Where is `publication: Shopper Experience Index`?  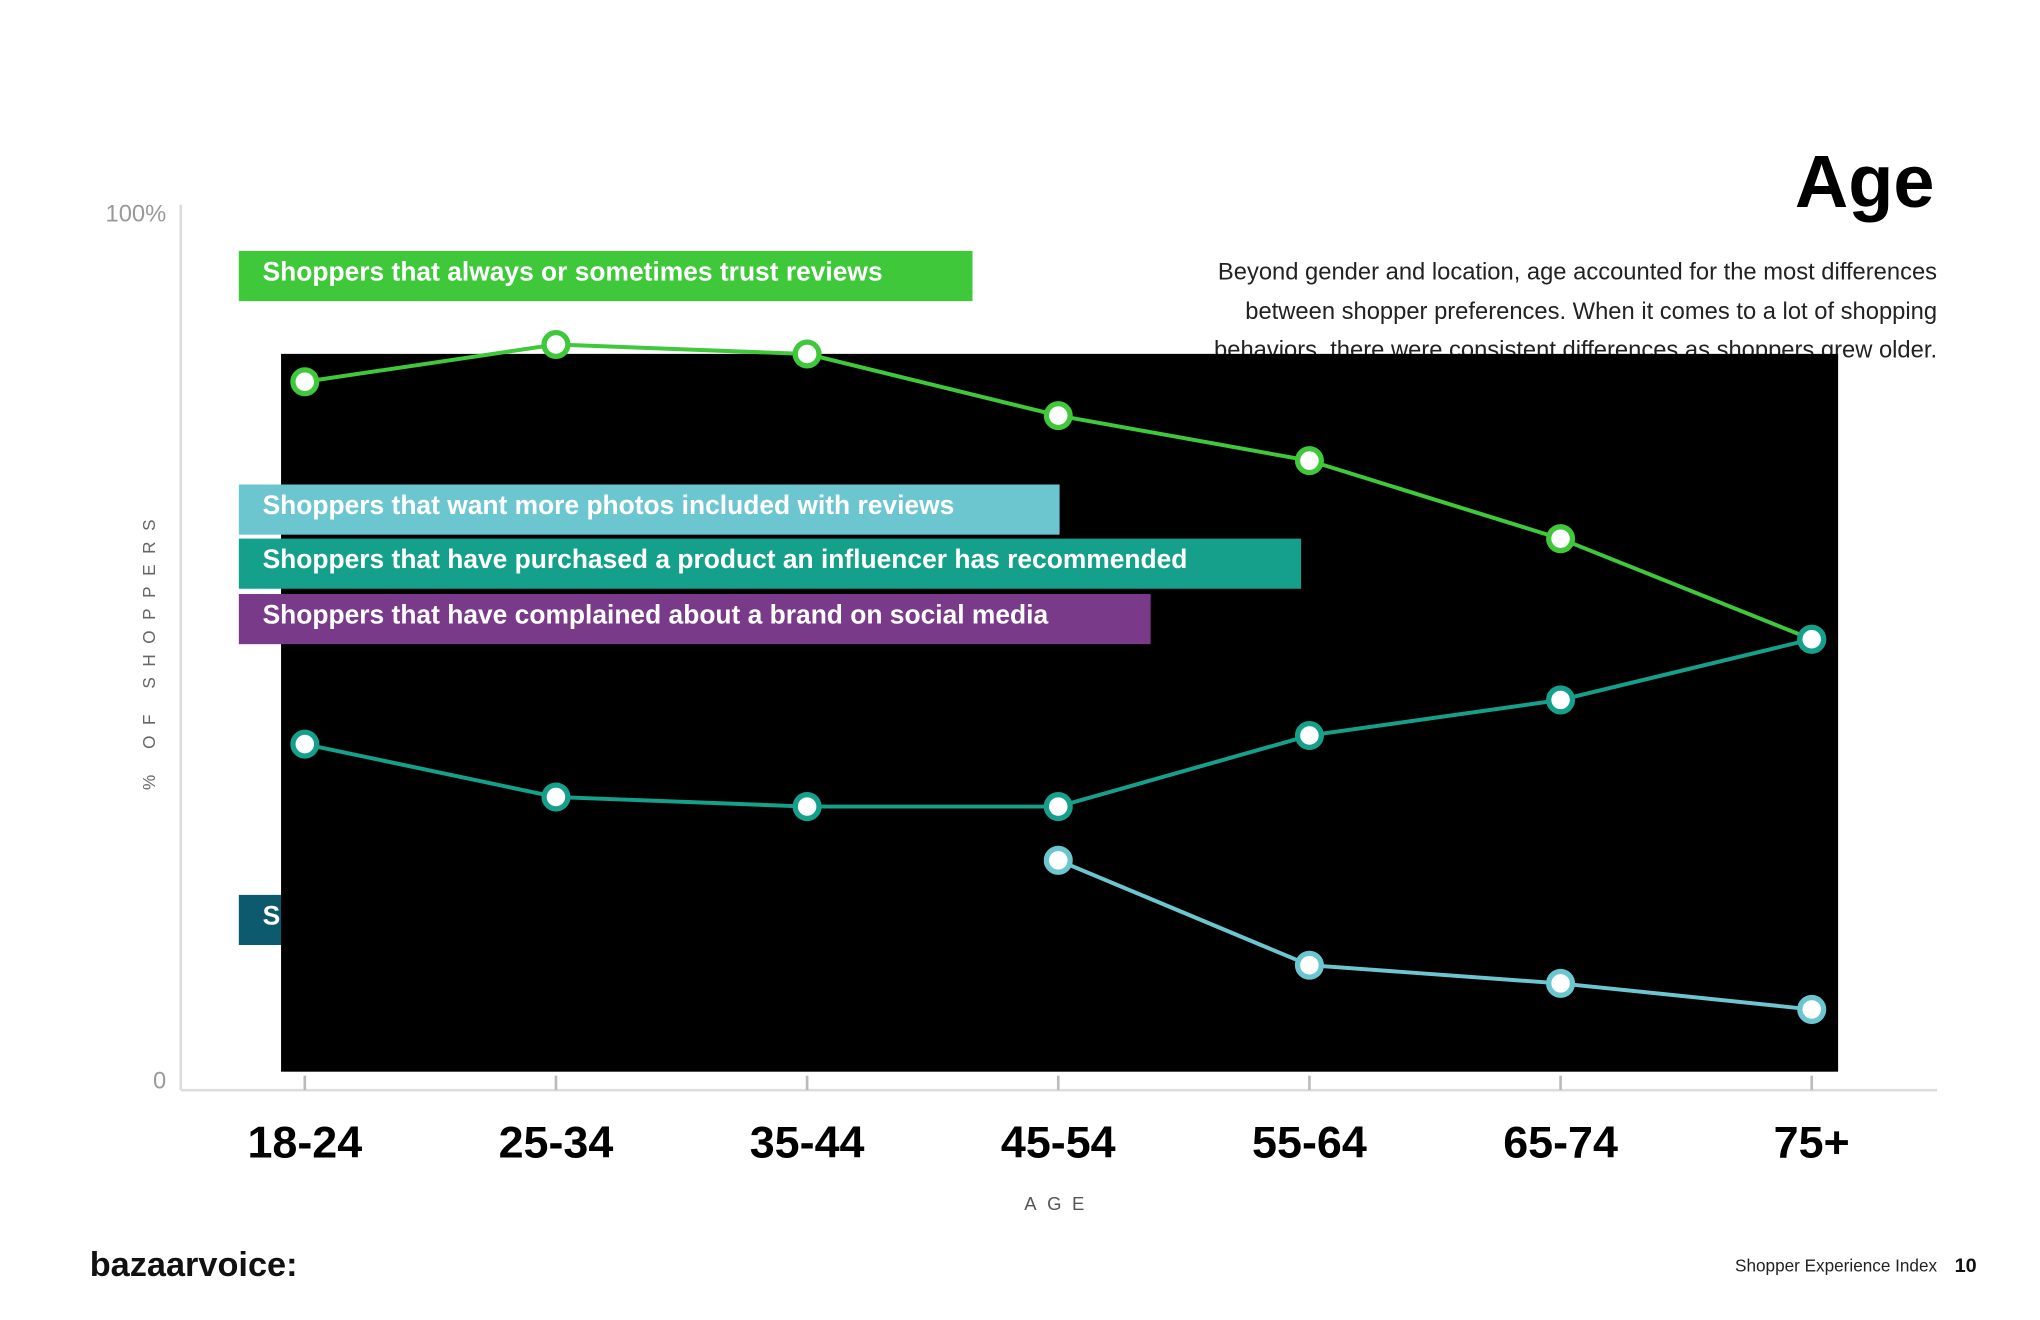
publication: Shopper Experience Index is located at coordinates (1836, 1266).